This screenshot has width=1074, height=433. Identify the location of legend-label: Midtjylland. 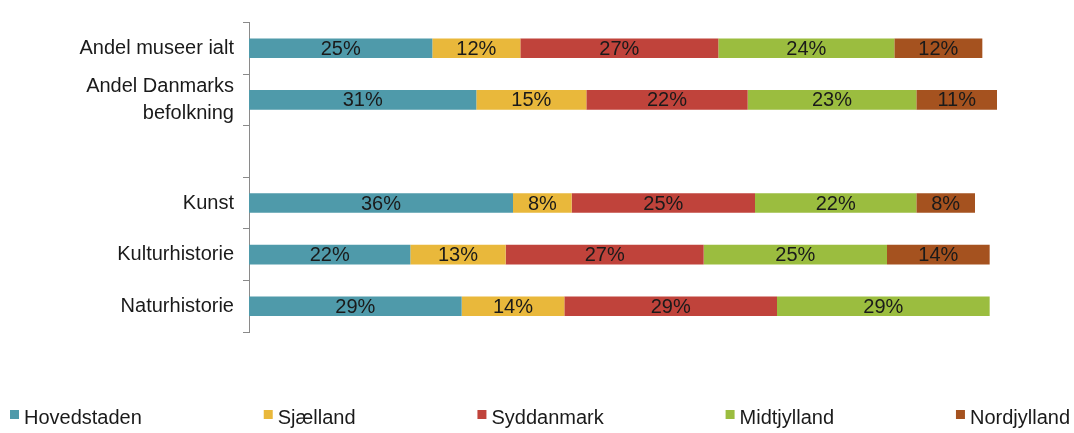
(787, 416).